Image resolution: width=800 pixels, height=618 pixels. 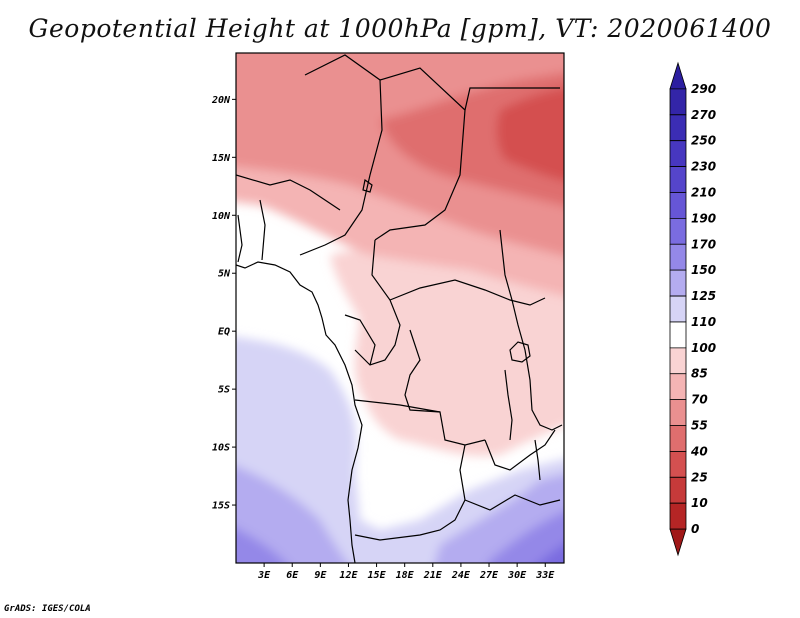 I want to click on y-tick-label-0: 20N, so click(x=221, y=100).